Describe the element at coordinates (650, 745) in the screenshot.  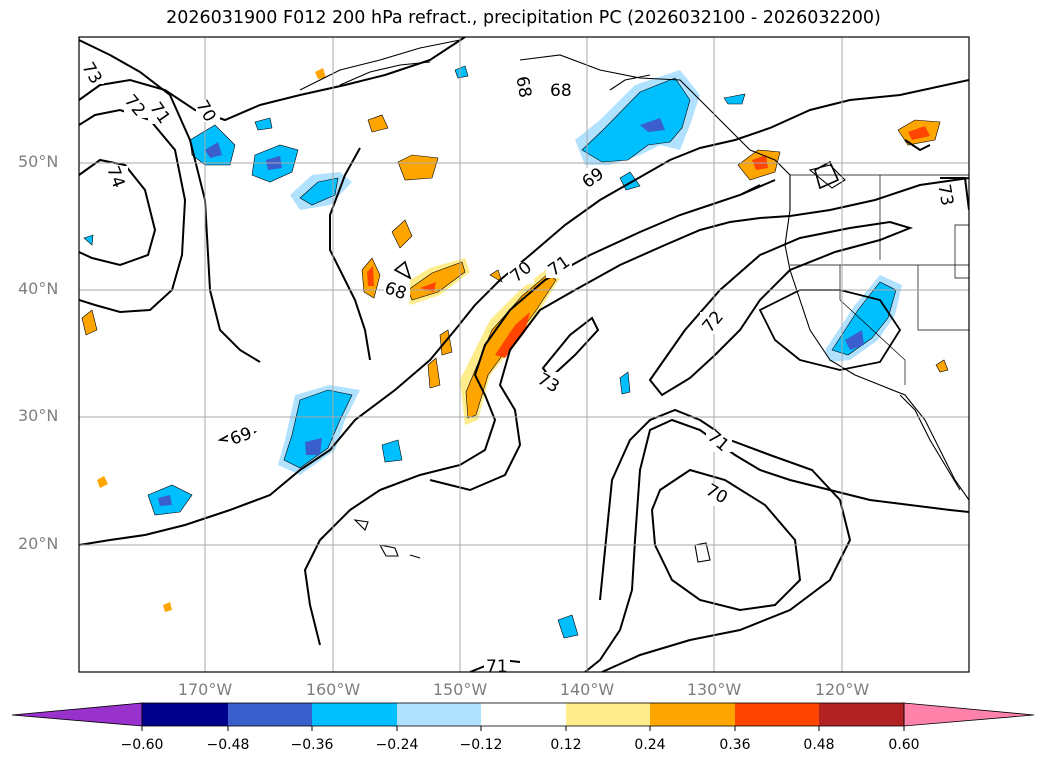
I see `colorbar-tick-label: 0.24` at that location.